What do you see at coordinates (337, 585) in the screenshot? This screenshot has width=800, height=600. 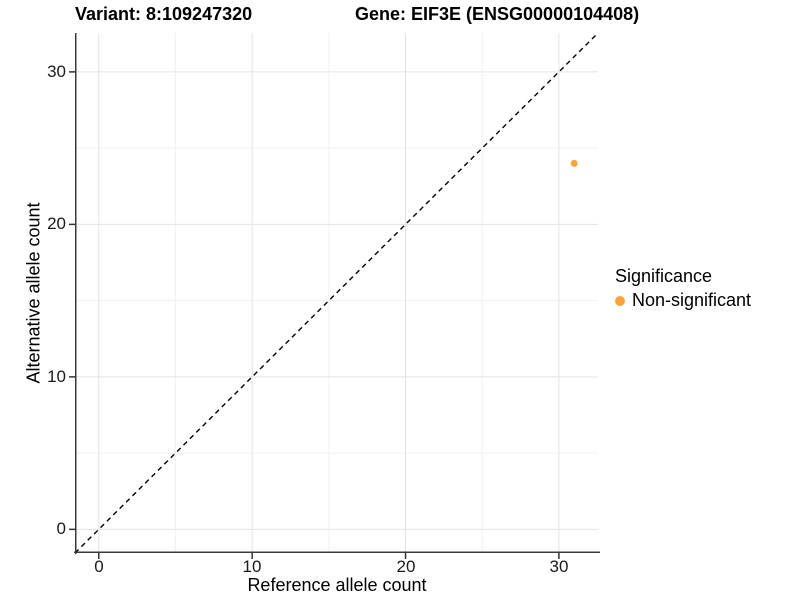 I see `x-axis-title: Reference allele count` at bounding box center [337, 585].